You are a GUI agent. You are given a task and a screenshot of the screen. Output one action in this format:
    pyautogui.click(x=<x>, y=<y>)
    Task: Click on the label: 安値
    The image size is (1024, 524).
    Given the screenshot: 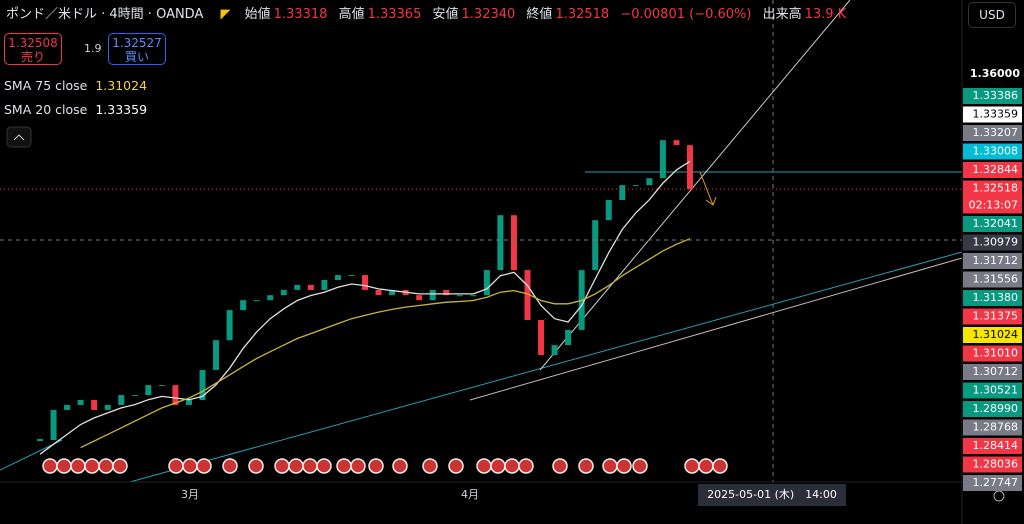 What is the action you would take?
    pyautogui.click(x=445, y=14)
    